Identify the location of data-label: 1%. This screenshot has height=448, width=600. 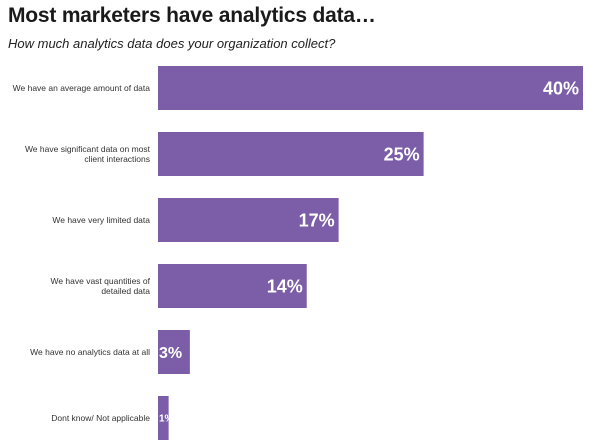
(166, 419).